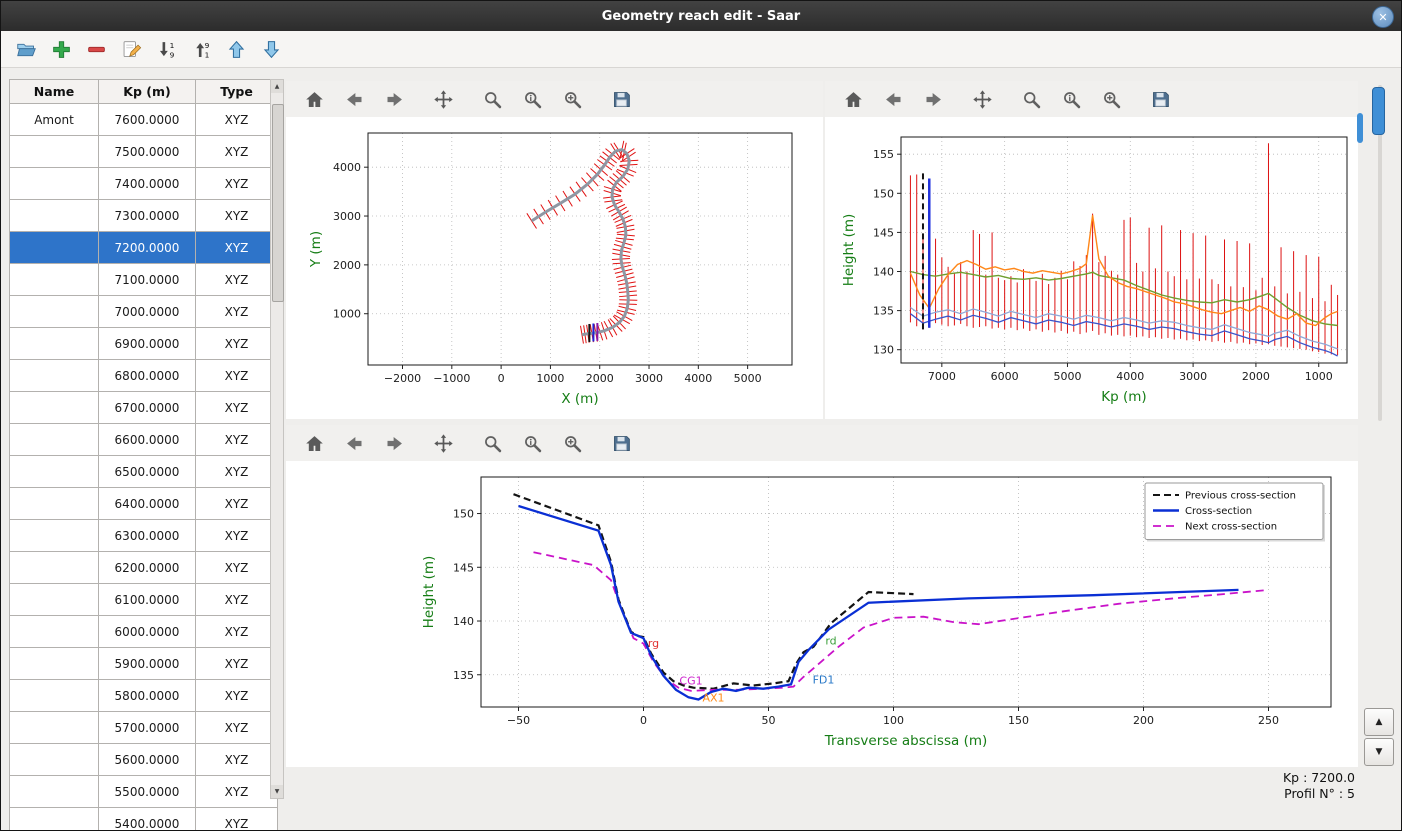 The height and width of the screenshot is (831, 1402). Describe the element at coordinates (143, 183) in the screenshot. I see `table-row: 7400.0000 XYZ` at that location.